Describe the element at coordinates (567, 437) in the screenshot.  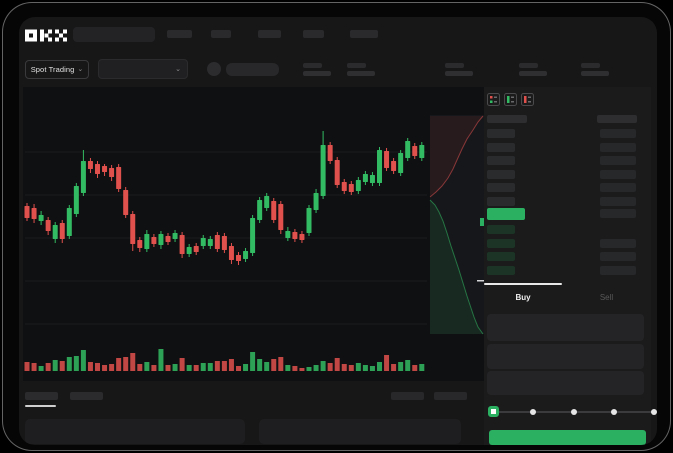
I see `submit-buy-button` at that location.